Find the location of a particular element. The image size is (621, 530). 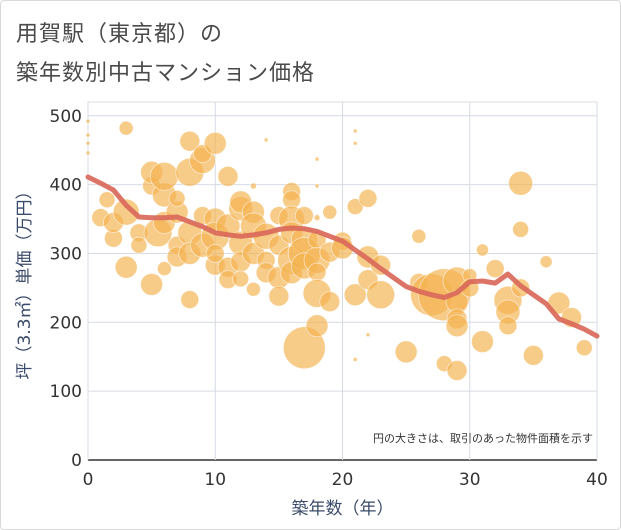

x-tick-label: 30 is located at coordinates (470, 480).